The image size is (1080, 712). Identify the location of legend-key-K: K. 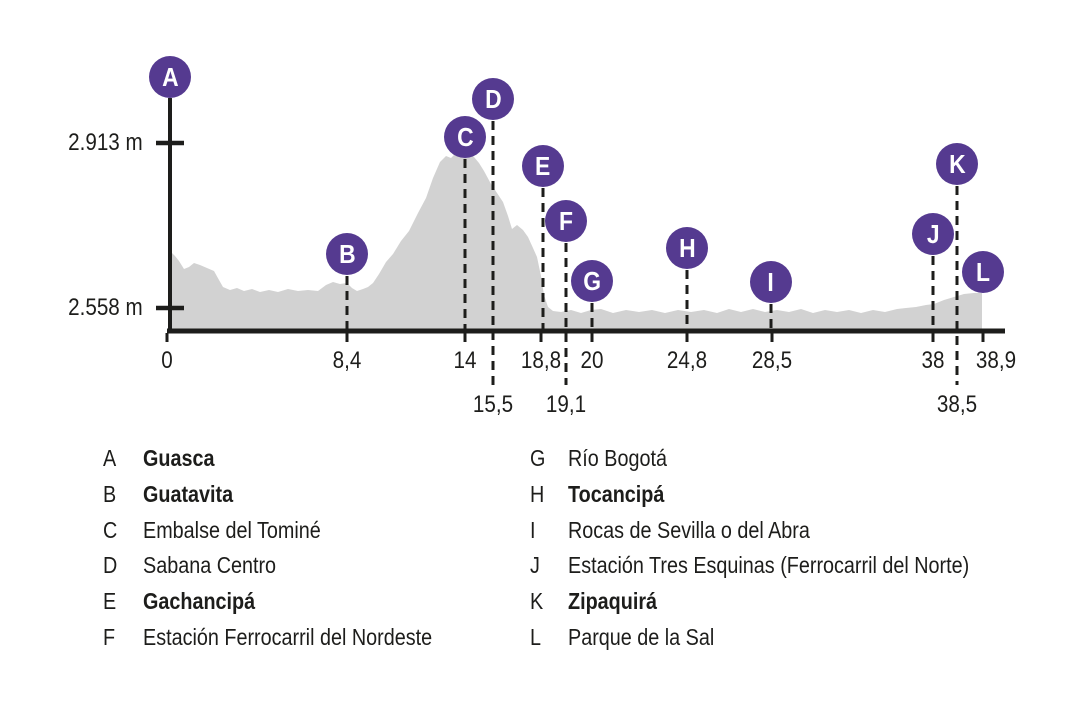
(537, 601).